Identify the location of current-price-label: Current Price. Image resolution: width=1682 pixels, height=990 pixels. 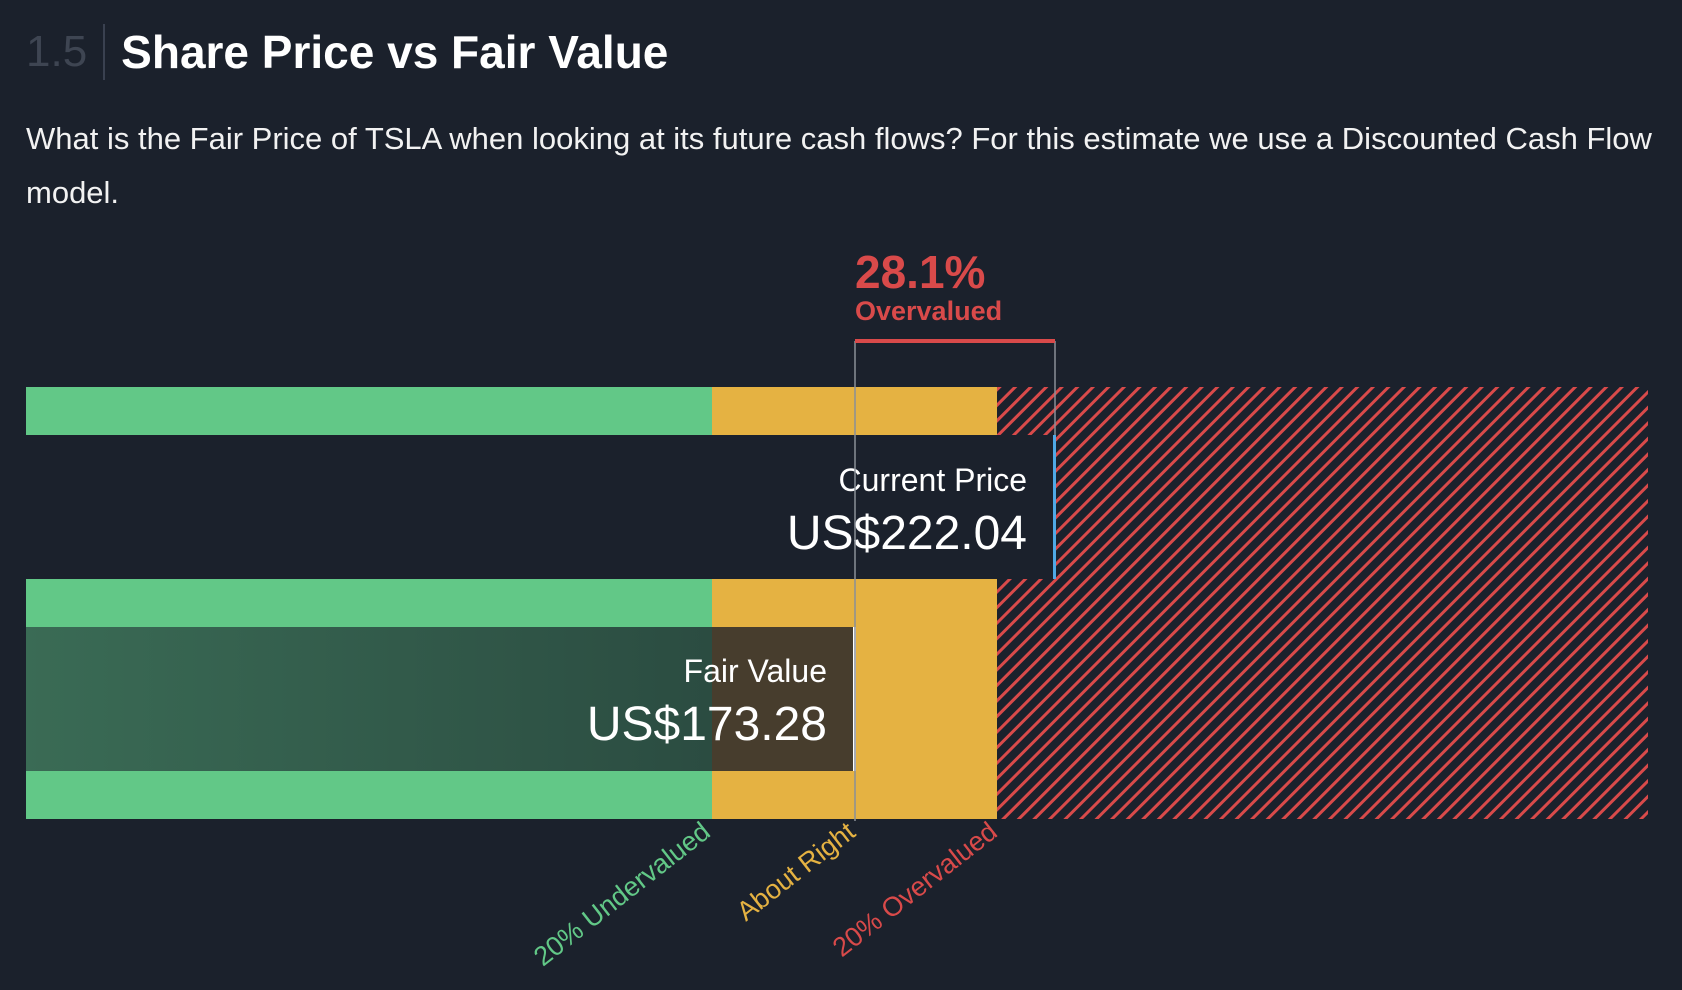
(933, 480).